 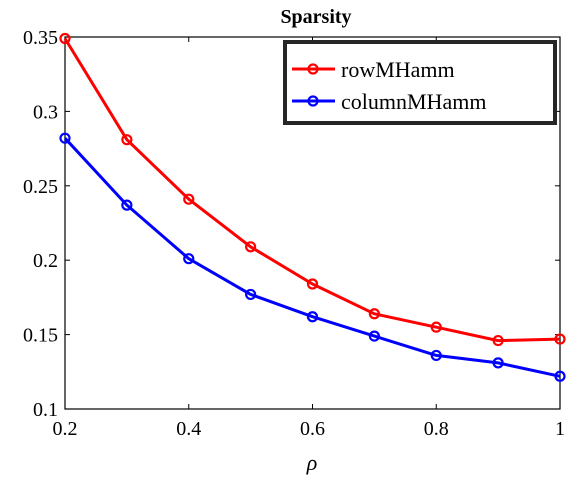 What do you see at coordinates (40, 38) in the screenshot?
I see `y-tick-label: 0.35` at bounding box center [40, 38].